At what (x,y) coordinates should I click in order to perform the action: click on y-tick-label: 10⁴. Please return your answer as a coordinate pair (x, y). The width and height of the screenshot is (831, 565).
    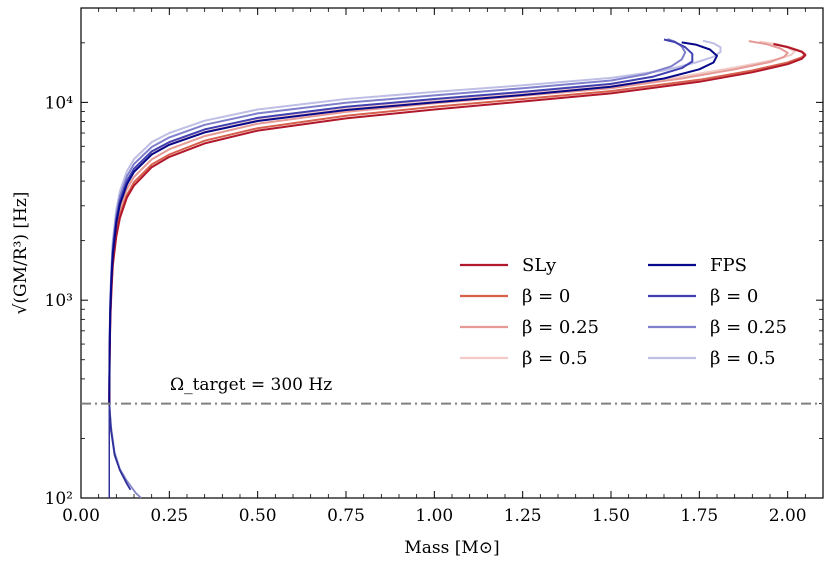
    Looking at the image, I should click on (59, 103).